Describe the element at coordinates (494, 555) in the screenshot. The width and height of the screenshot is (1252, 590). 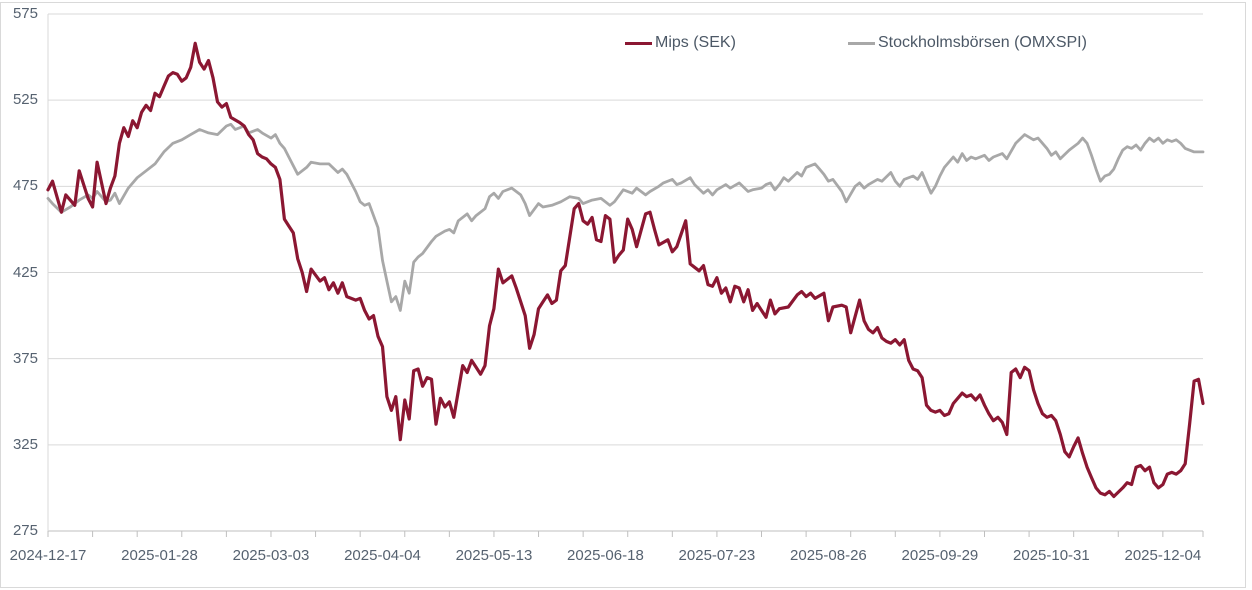
I see `x-axis-label: 2025-05-13` at that location.